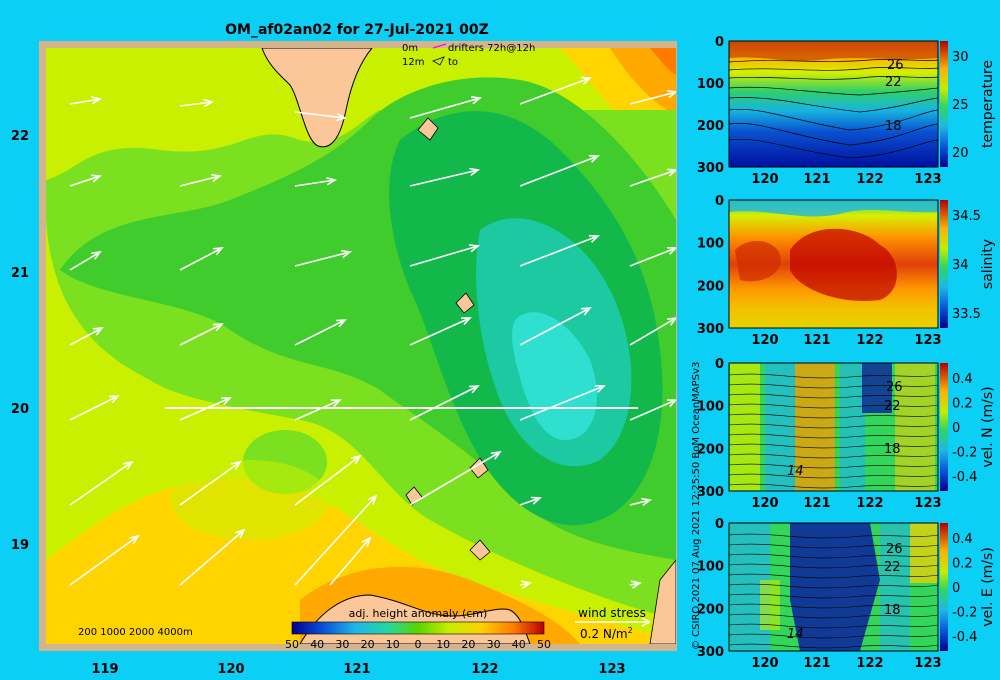 The image size is (1000, 680). What do you see at coordinates (453, 62) in the screenshot?
I see `drifter-legend-to: to` at bounding box center [453, 62].